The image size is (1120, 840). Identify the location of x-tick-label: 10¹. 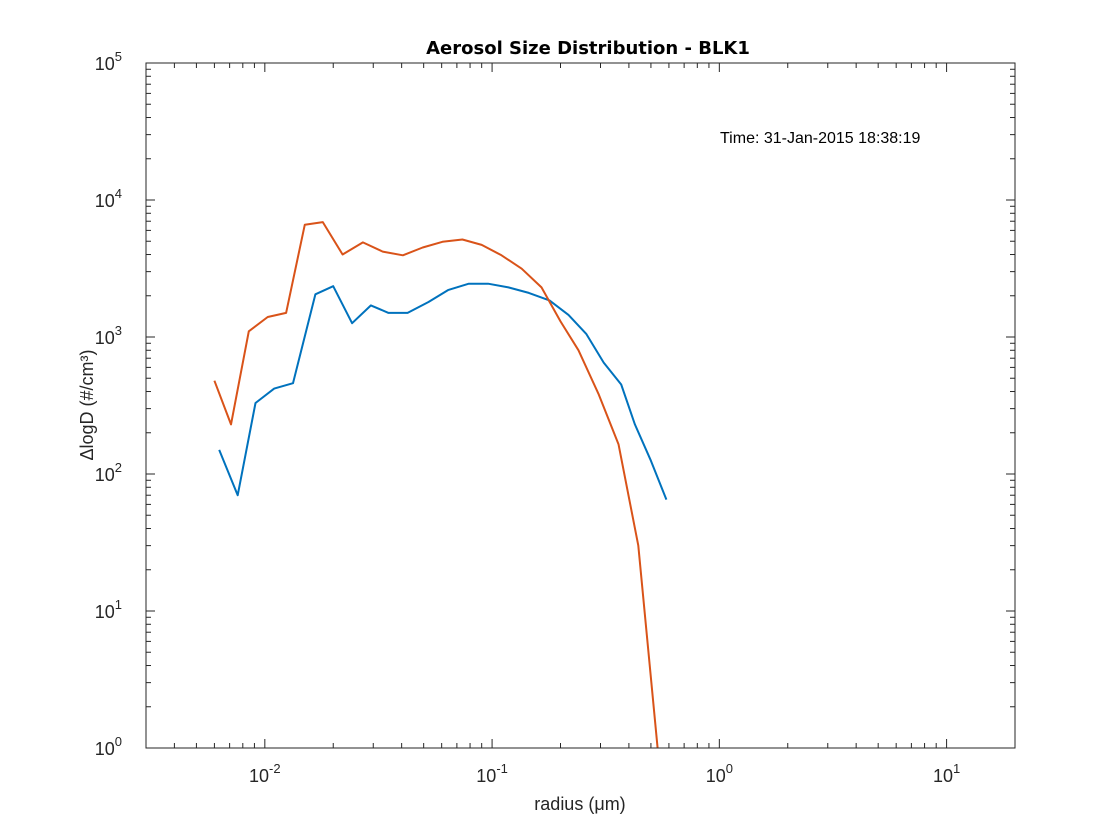
(946, 773).